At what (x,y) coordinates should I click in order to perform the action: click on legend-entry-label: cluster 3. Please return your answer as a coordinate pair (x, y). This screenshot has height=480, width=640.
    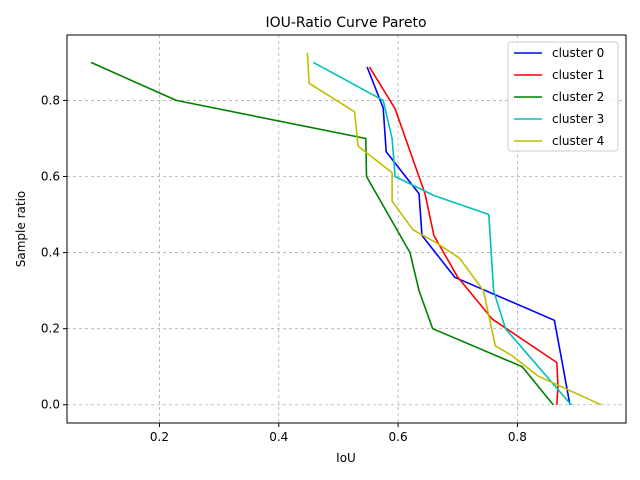
    Looking at the image, I should click on (578, 119).